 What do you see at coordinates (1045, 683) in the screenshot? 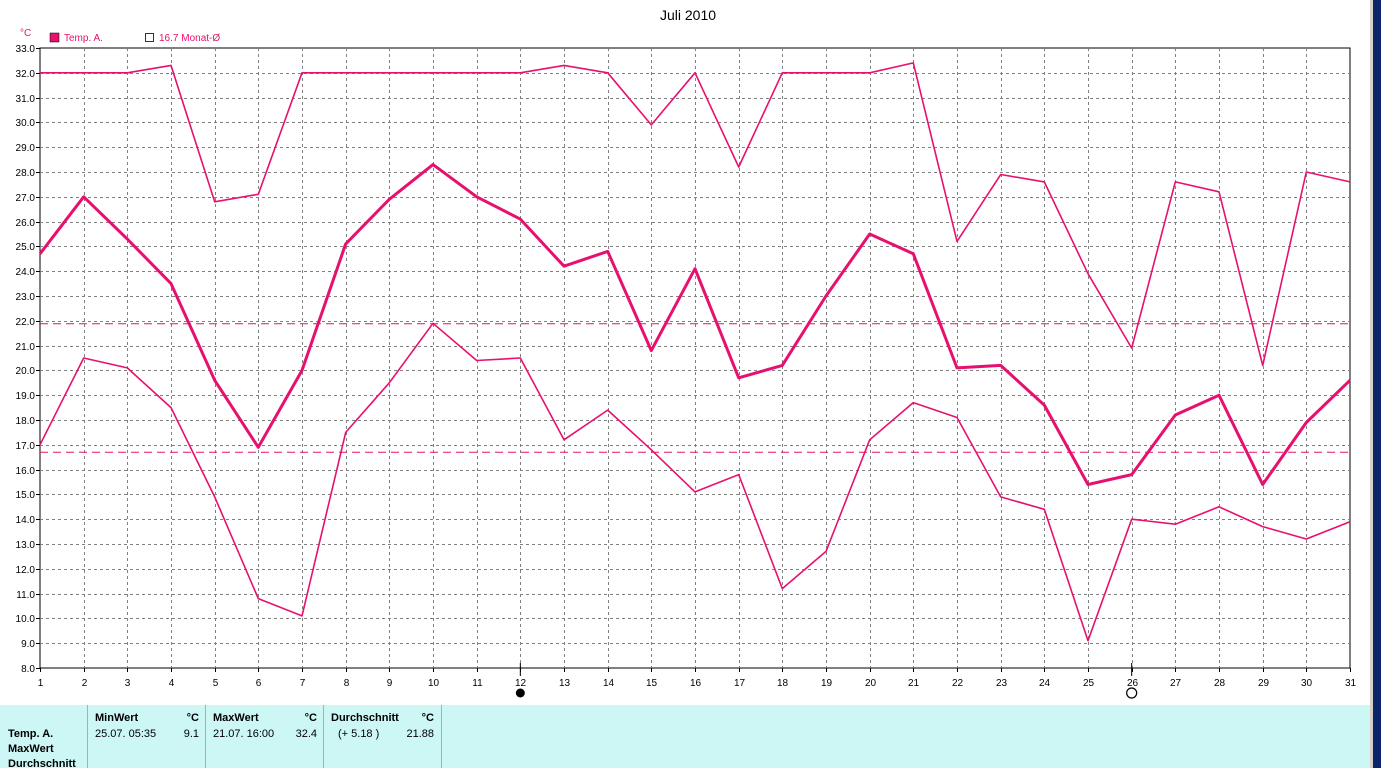
I see `x-tick-label: 24` at bounding box center [1045, 683].